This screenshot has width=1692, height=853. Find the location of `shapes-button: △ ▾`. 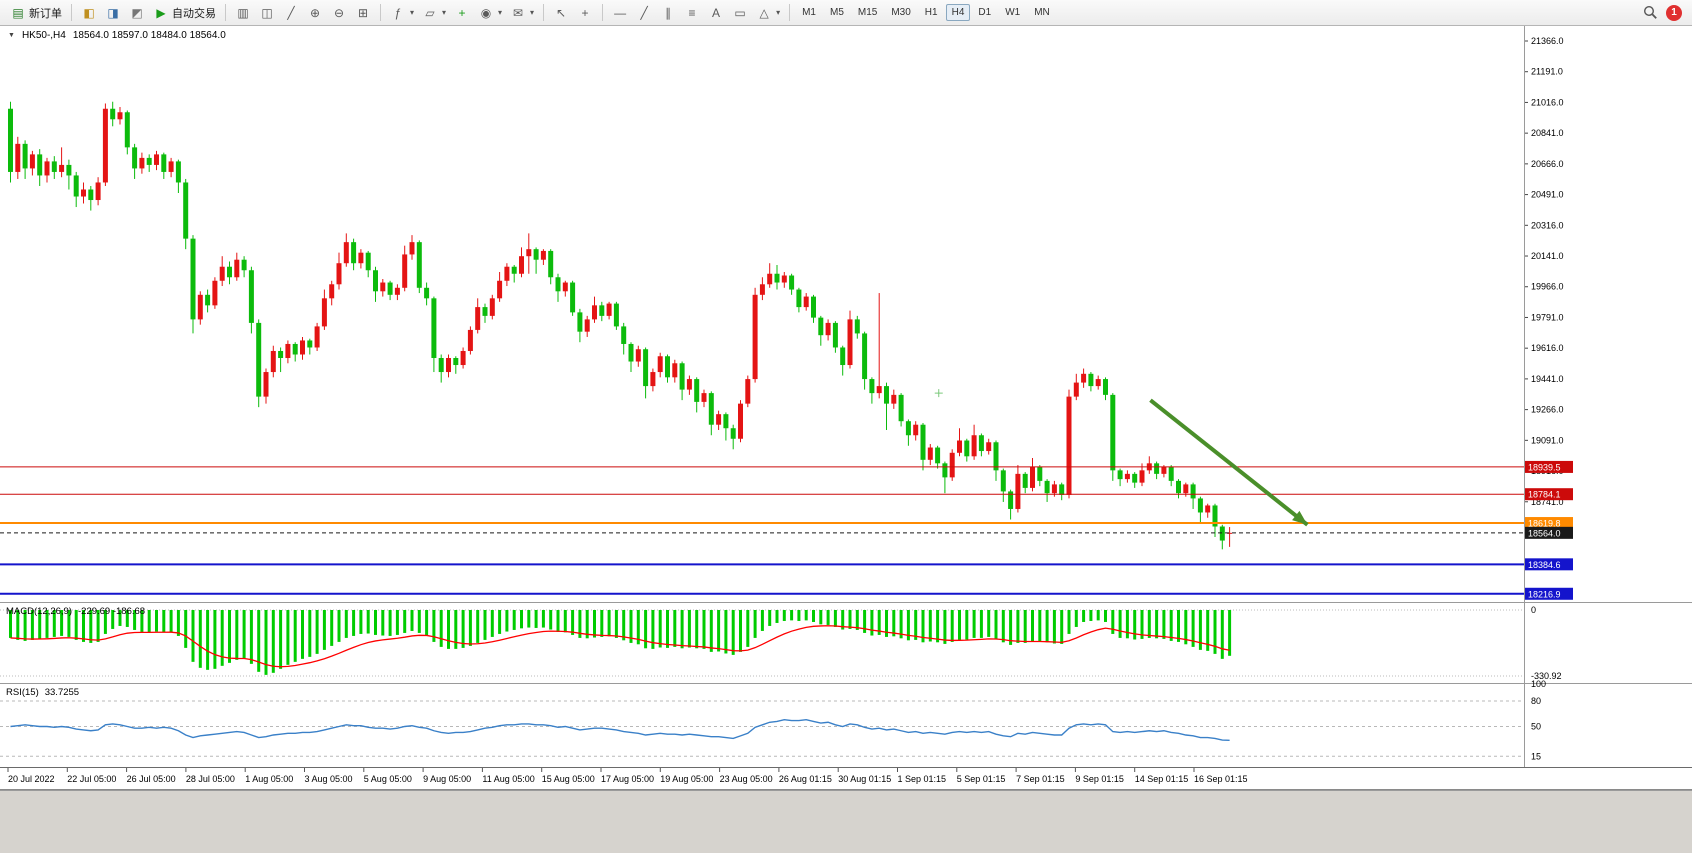

shapes-button: △ ▾ is located at coordinates (768, 13).